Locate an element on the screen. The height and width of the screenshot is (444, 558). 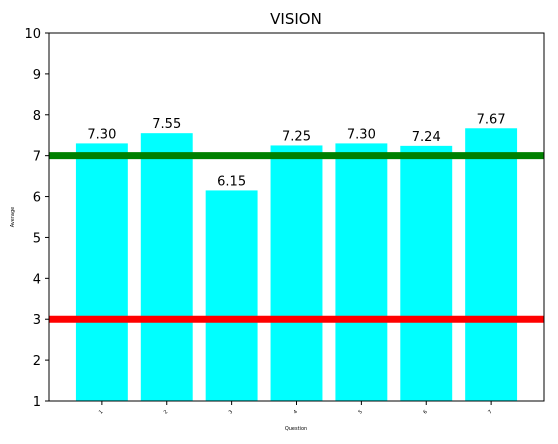
y-tick-label-5: 5 is located at coordinates (37, 238).